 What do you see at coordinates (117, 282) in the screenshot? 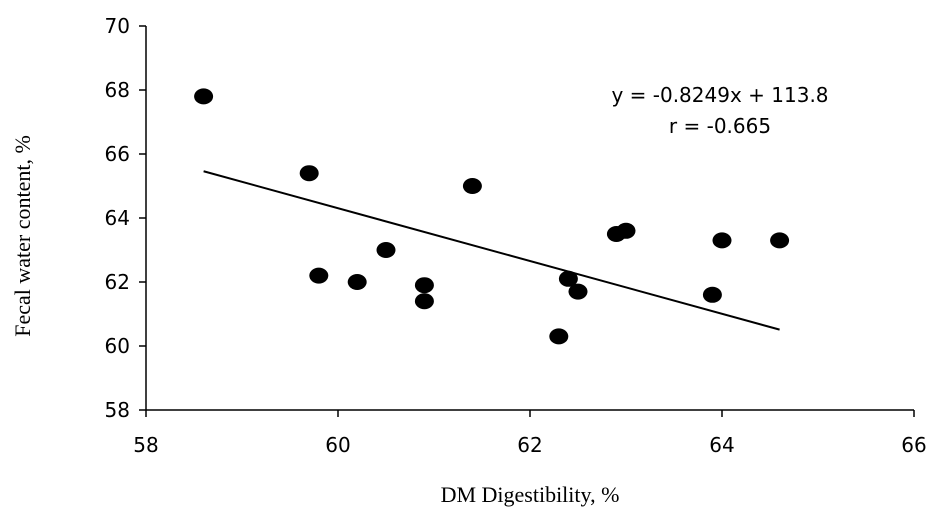
I see `y-tick-label: 62` at bounding box center [117, 282].